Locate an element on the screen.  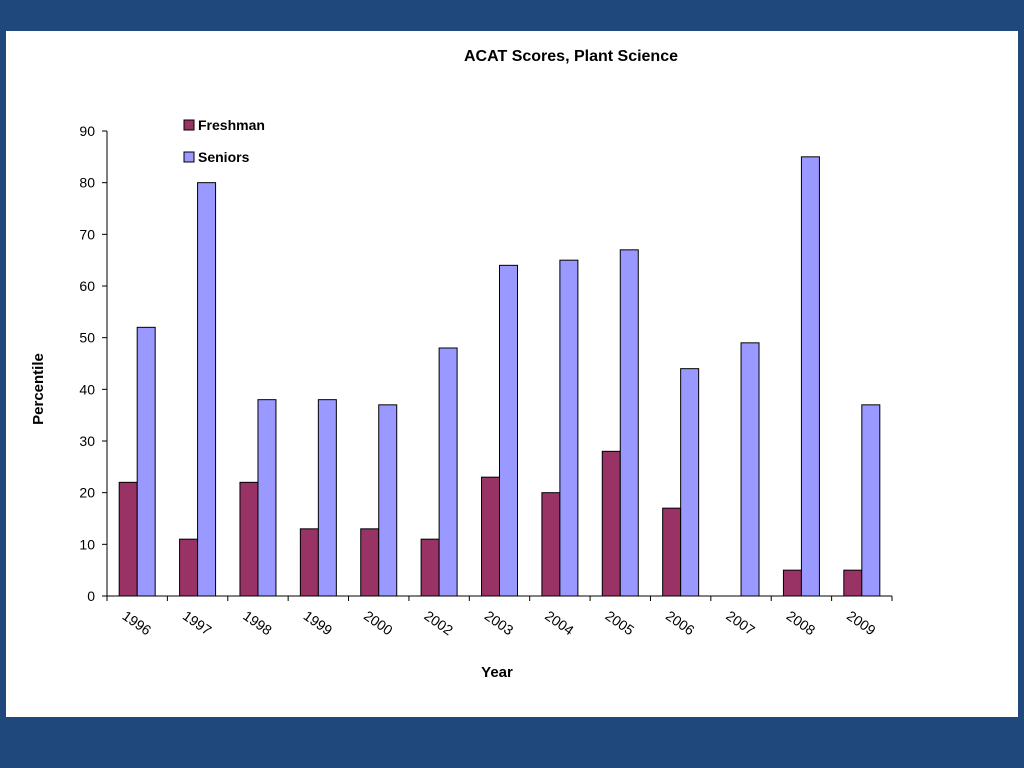
x-tick-label: 2008 is located at coordinates (801, 622).